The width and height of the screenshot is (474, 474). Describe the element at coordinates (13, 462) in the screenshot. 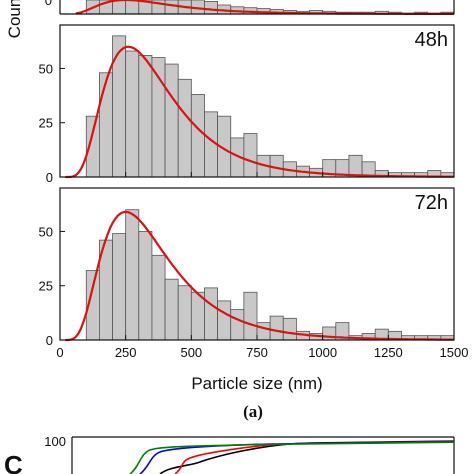

I see `cumulative-panel-letter: C` at that location.